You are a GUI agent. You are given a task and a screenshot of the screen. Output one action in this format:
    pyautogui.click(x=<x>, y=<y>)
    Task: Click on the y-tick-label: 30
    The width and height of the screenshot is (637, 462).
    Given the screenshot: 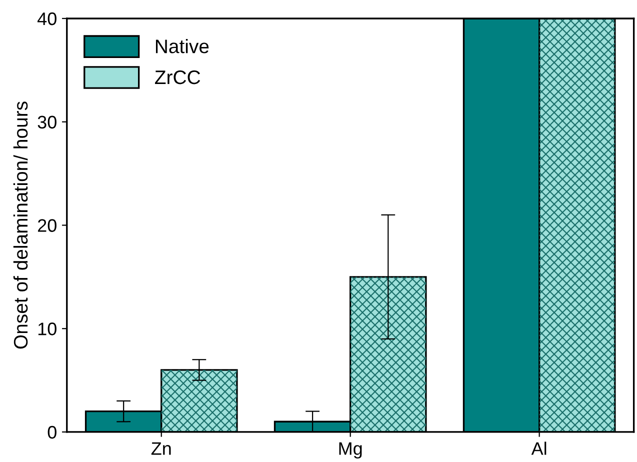 What is the action you would take?
    pyautogui.click(x=47, y=122)
    